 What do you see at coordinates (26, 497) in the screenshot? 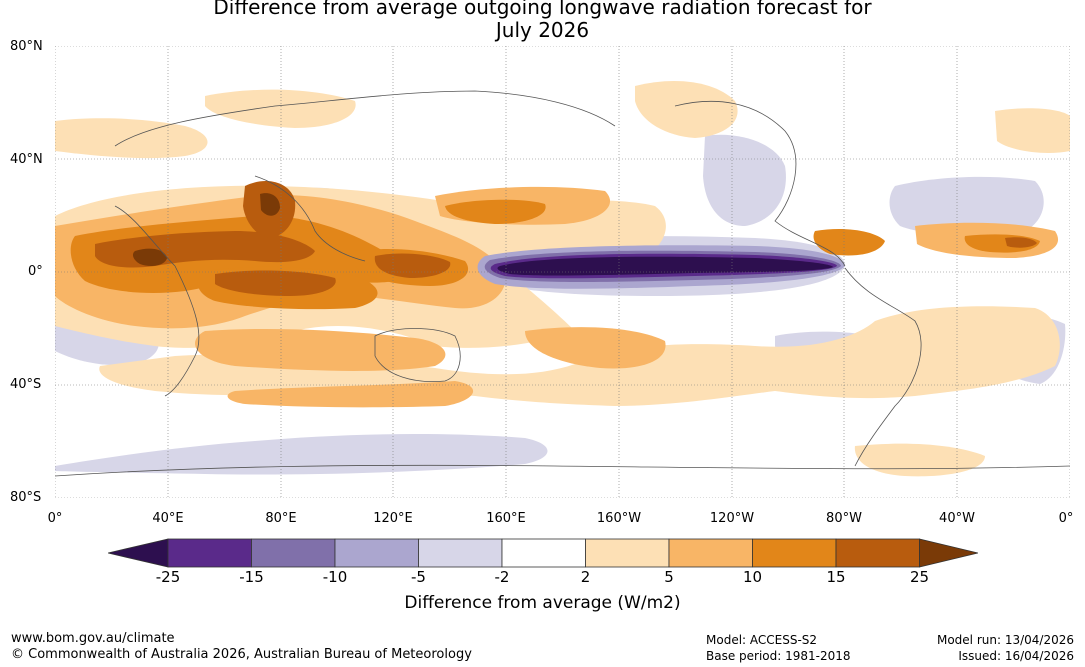
I see `lat-label-80s: 80°S` at bounding box center [26, 497].